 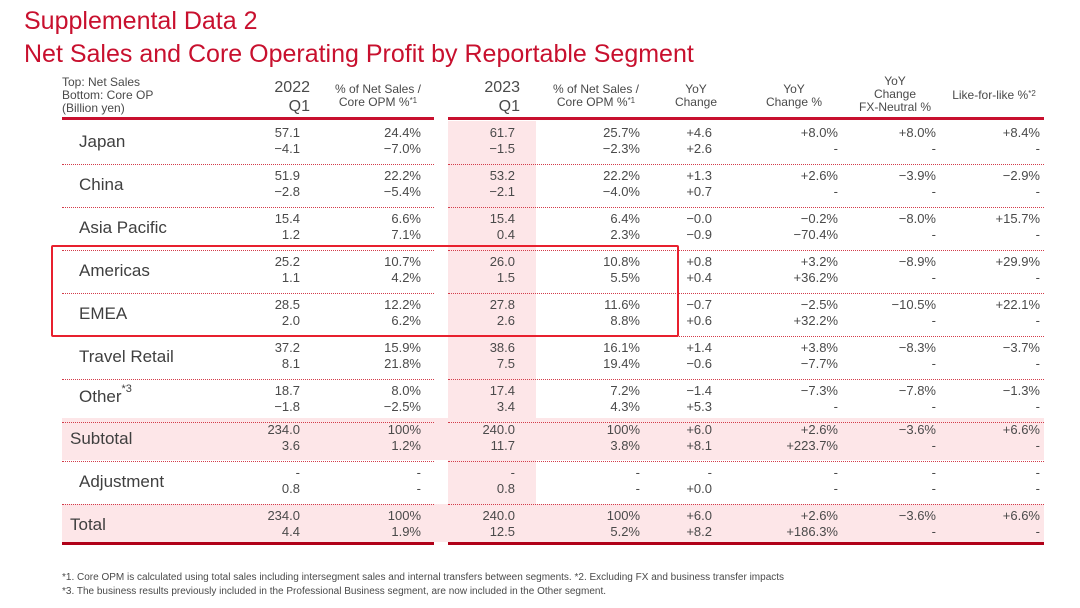 I want to click on core-op-cell: 6.2%, so click(x=406, y=320).